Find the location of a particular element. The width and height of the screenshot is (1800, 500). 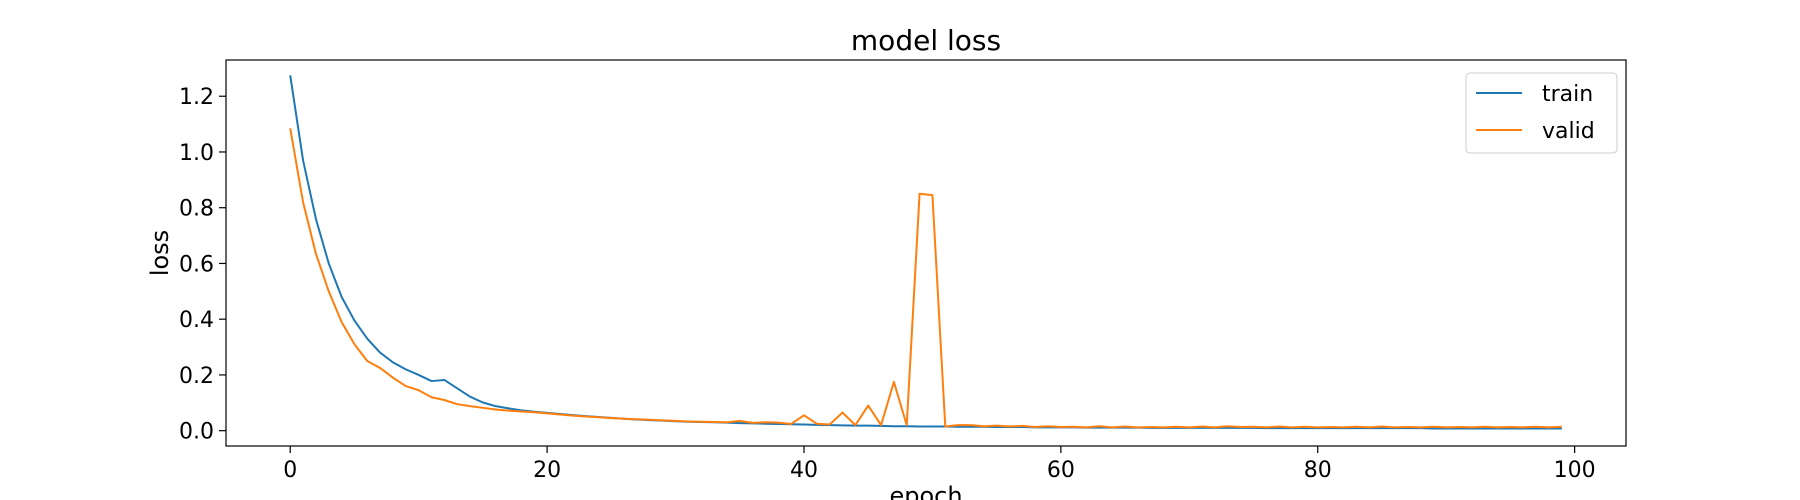

legend: train valid is located at coordinates (1541, 113).